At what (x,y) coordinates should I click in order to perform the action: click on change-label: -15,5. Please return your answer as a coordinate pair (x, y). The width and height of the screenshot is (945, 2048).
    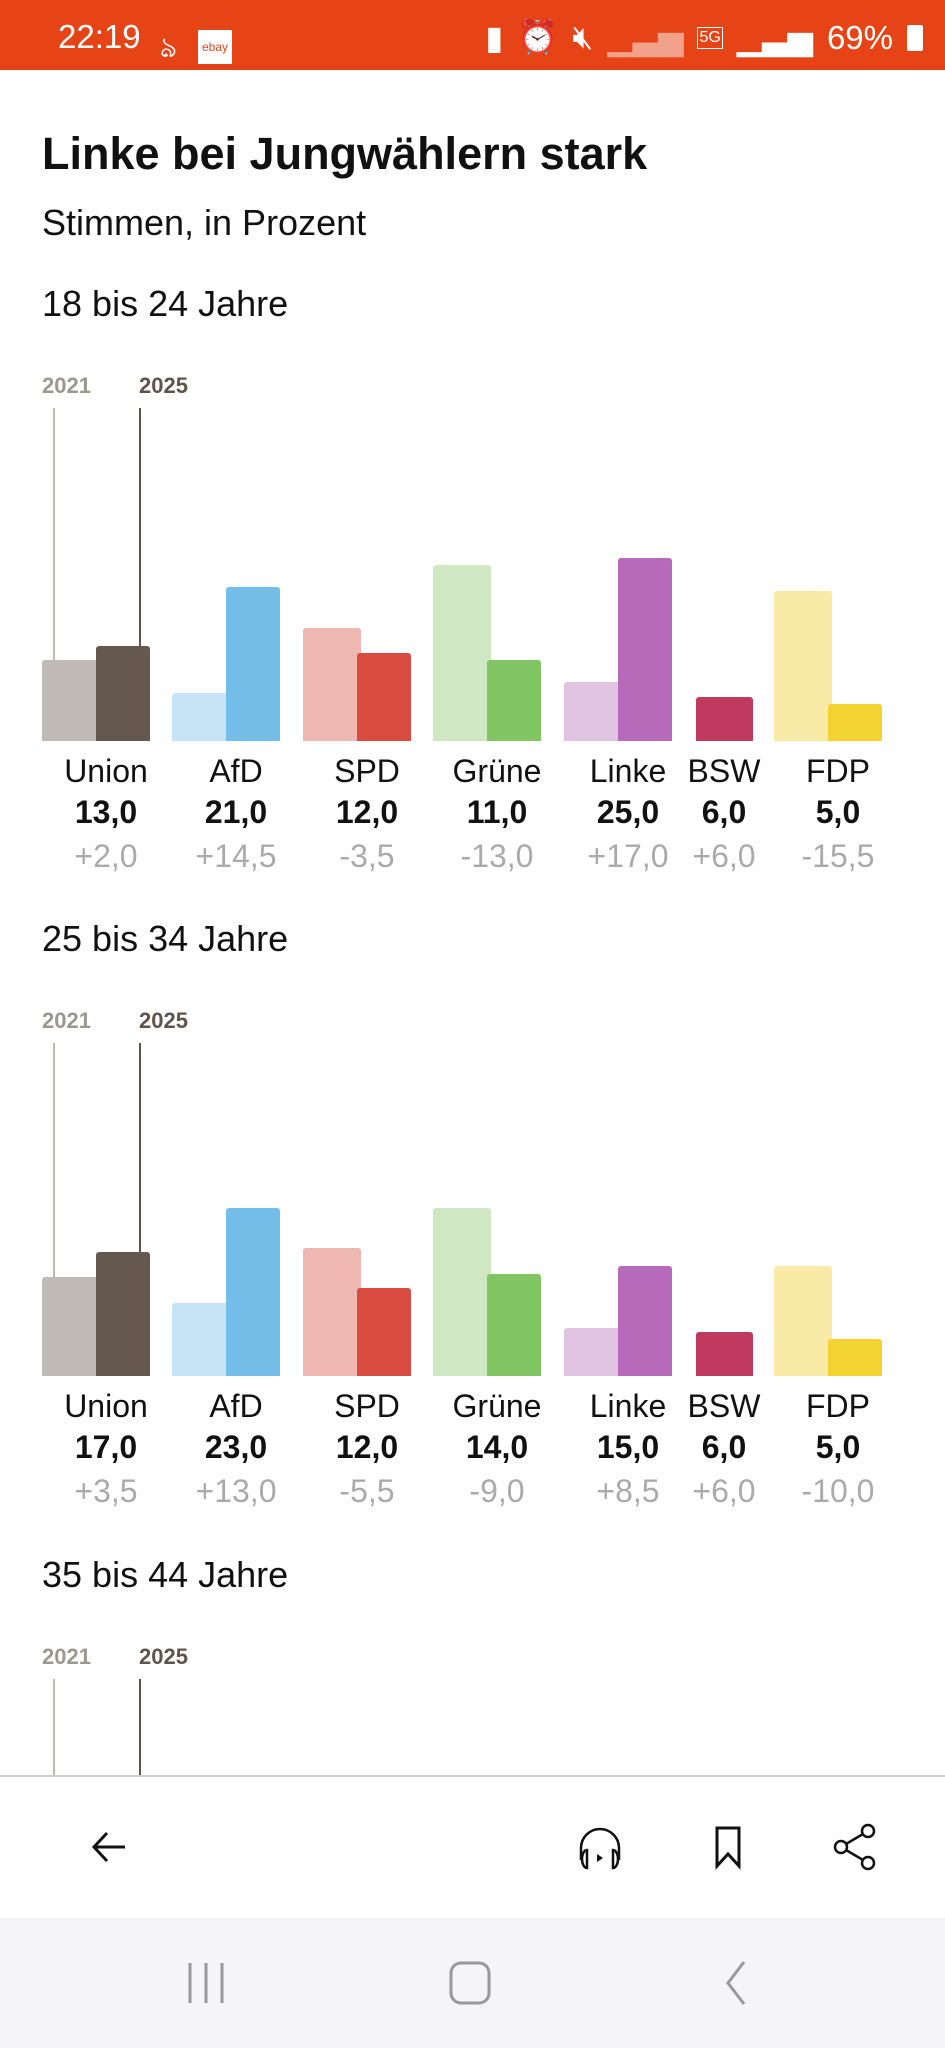
    Looking at the image, I should click on (838, 856).